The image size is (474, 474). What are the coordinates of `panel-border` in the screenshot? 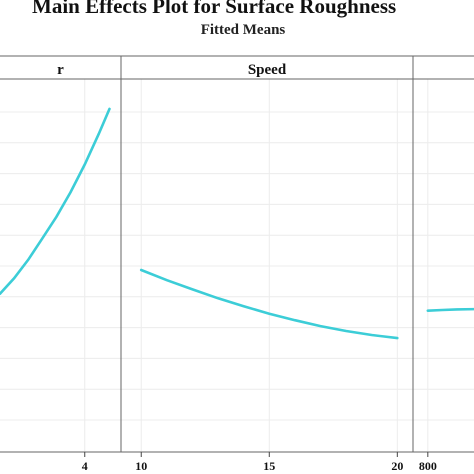 It's located at (443, 265).